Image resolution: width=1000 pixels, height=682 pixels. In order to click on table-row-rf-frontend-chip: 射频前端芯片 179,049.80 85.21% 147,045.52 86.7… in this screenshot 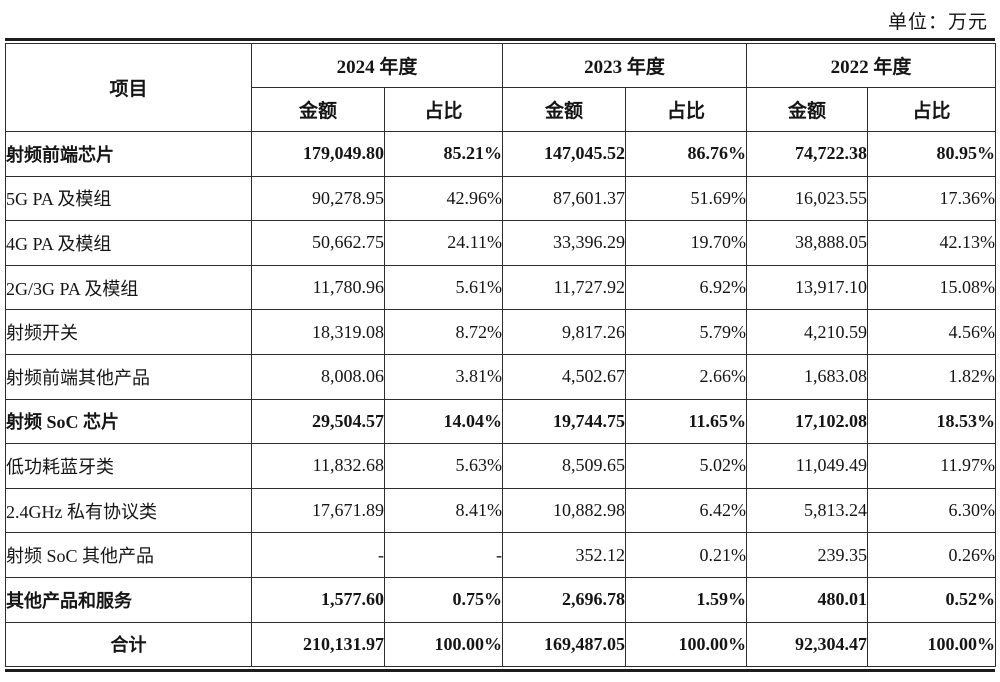, I will do `click(501, 154)`.